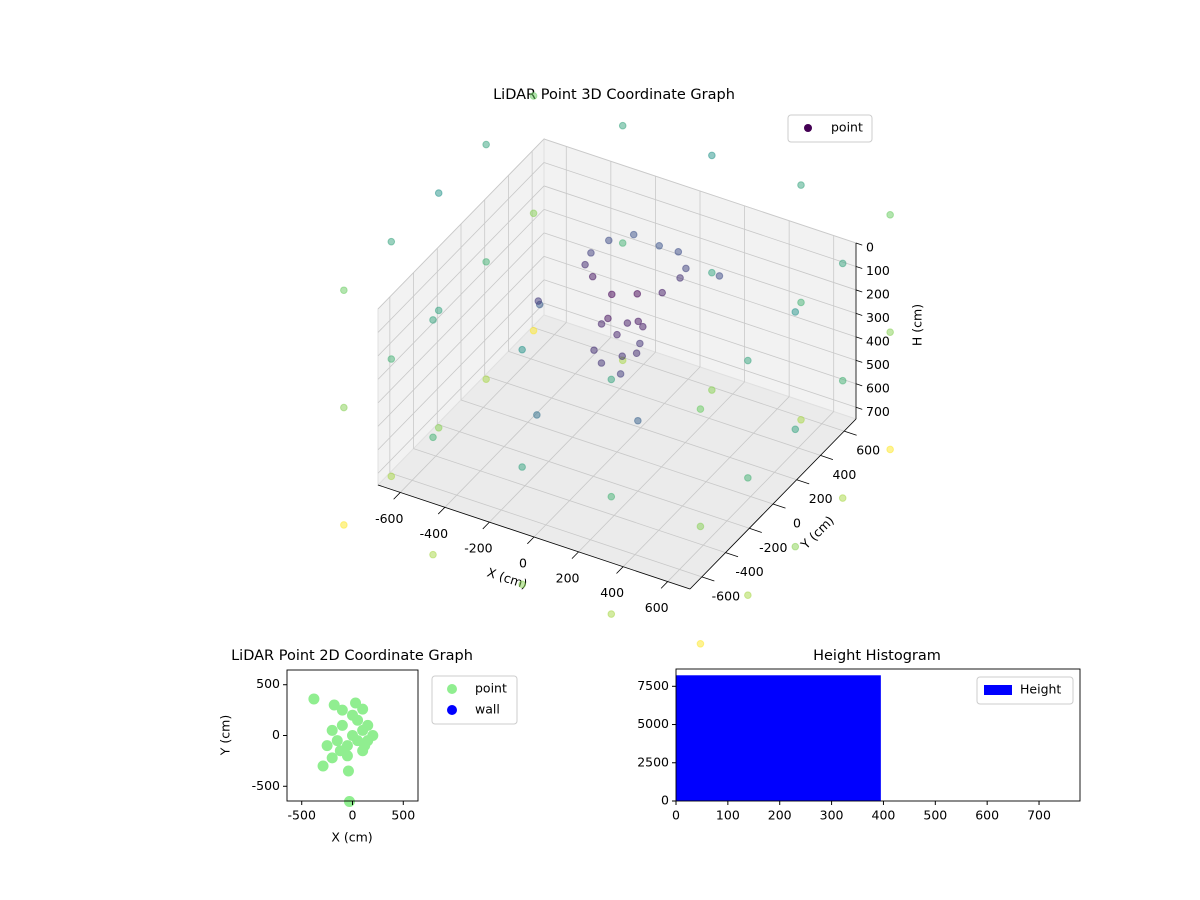 This screenshot has height=900, width=1200. I want to click on y-axis-line, so click(773, 504).